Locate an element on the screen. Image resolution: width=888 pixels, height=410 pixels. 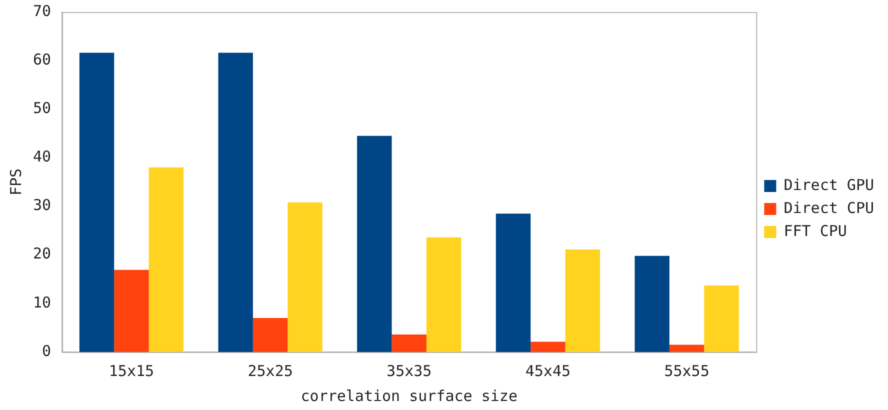
y-tick-label: 30 is located at coordinates (42, 205).